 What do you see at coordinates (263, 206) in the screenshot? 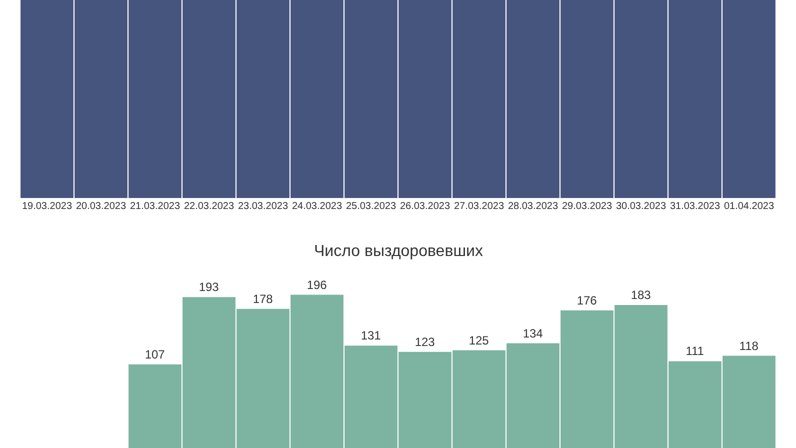
I see `x-tick-label: 23.03.2023` at bounding box center [263, 206].